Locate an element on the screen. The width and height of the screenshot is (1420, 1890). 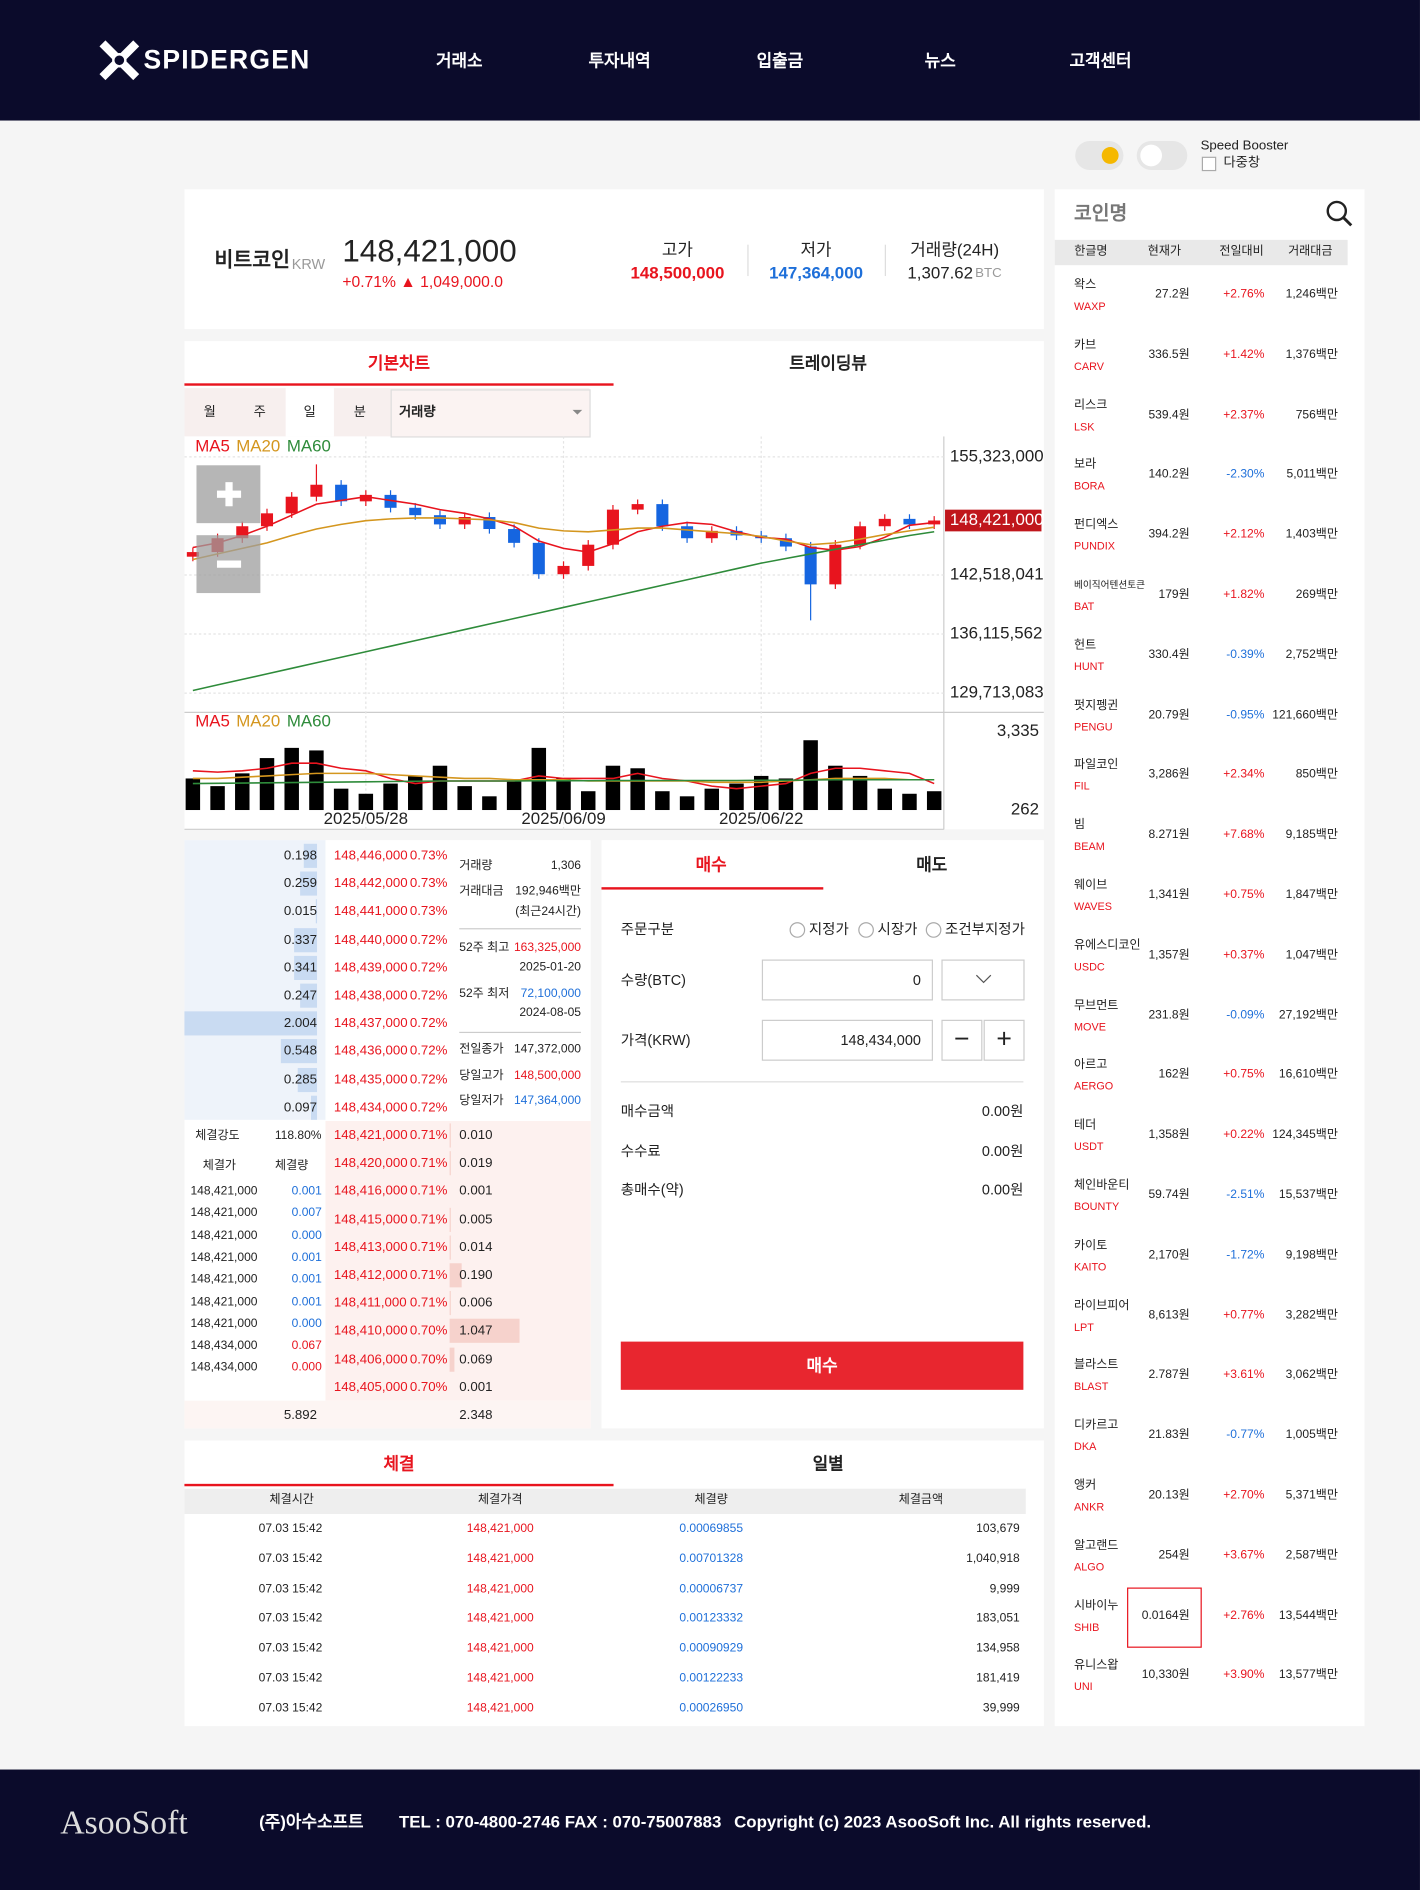
period: 월 is located at coordinates (209, 412).